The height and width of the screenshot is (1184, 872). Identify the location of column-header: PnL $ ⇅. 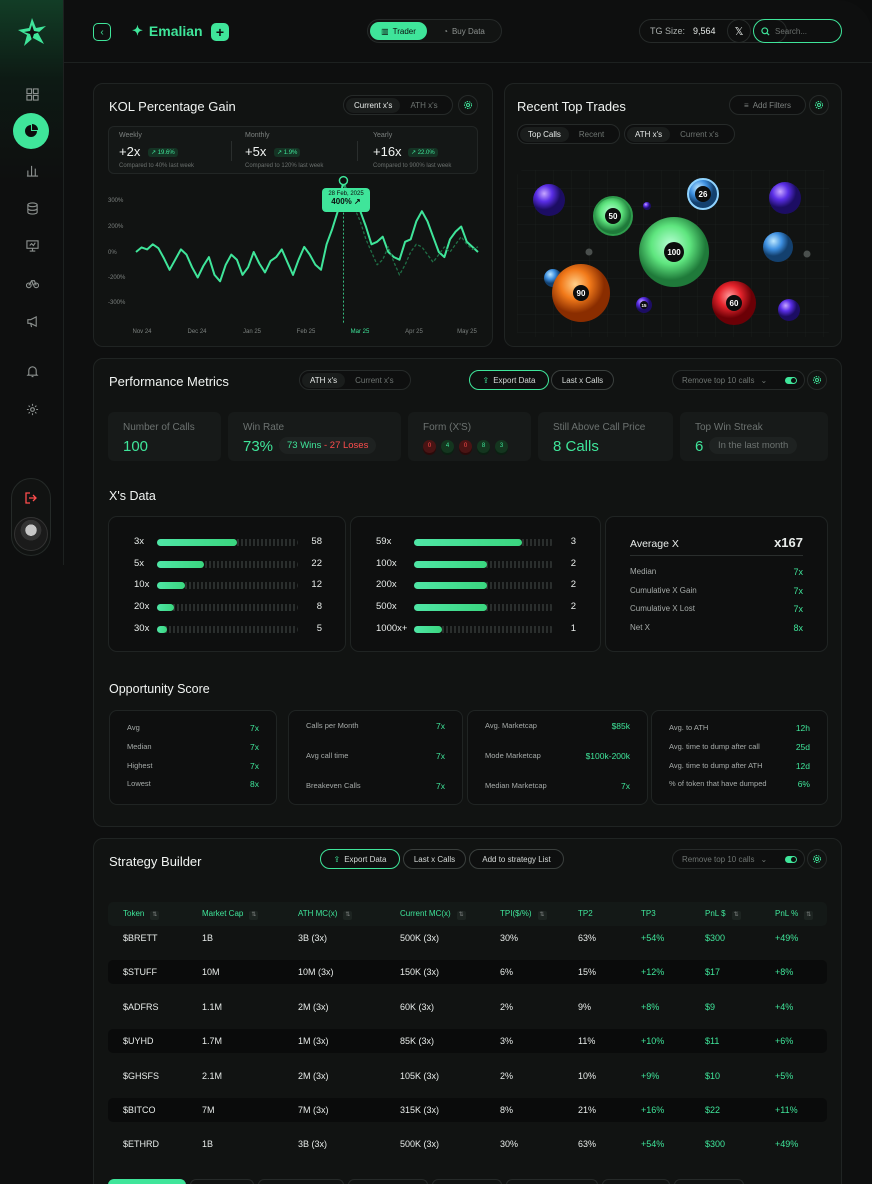
(723, 914).